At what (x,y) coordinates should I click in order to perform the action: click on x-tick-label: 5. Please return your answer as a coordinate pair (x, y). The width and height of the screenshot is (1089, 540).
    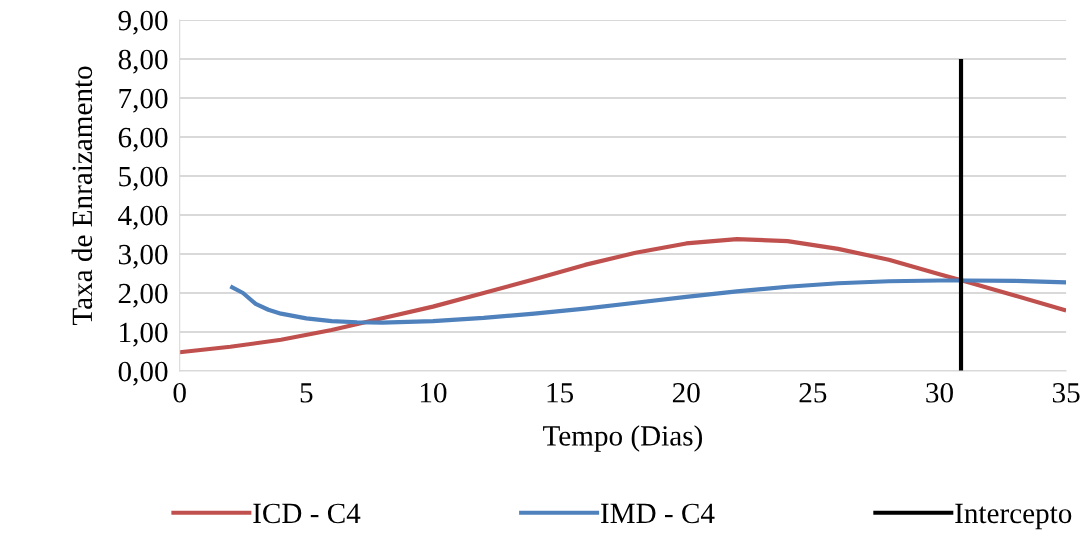
    Looking at the image, I should click on (306, 393).